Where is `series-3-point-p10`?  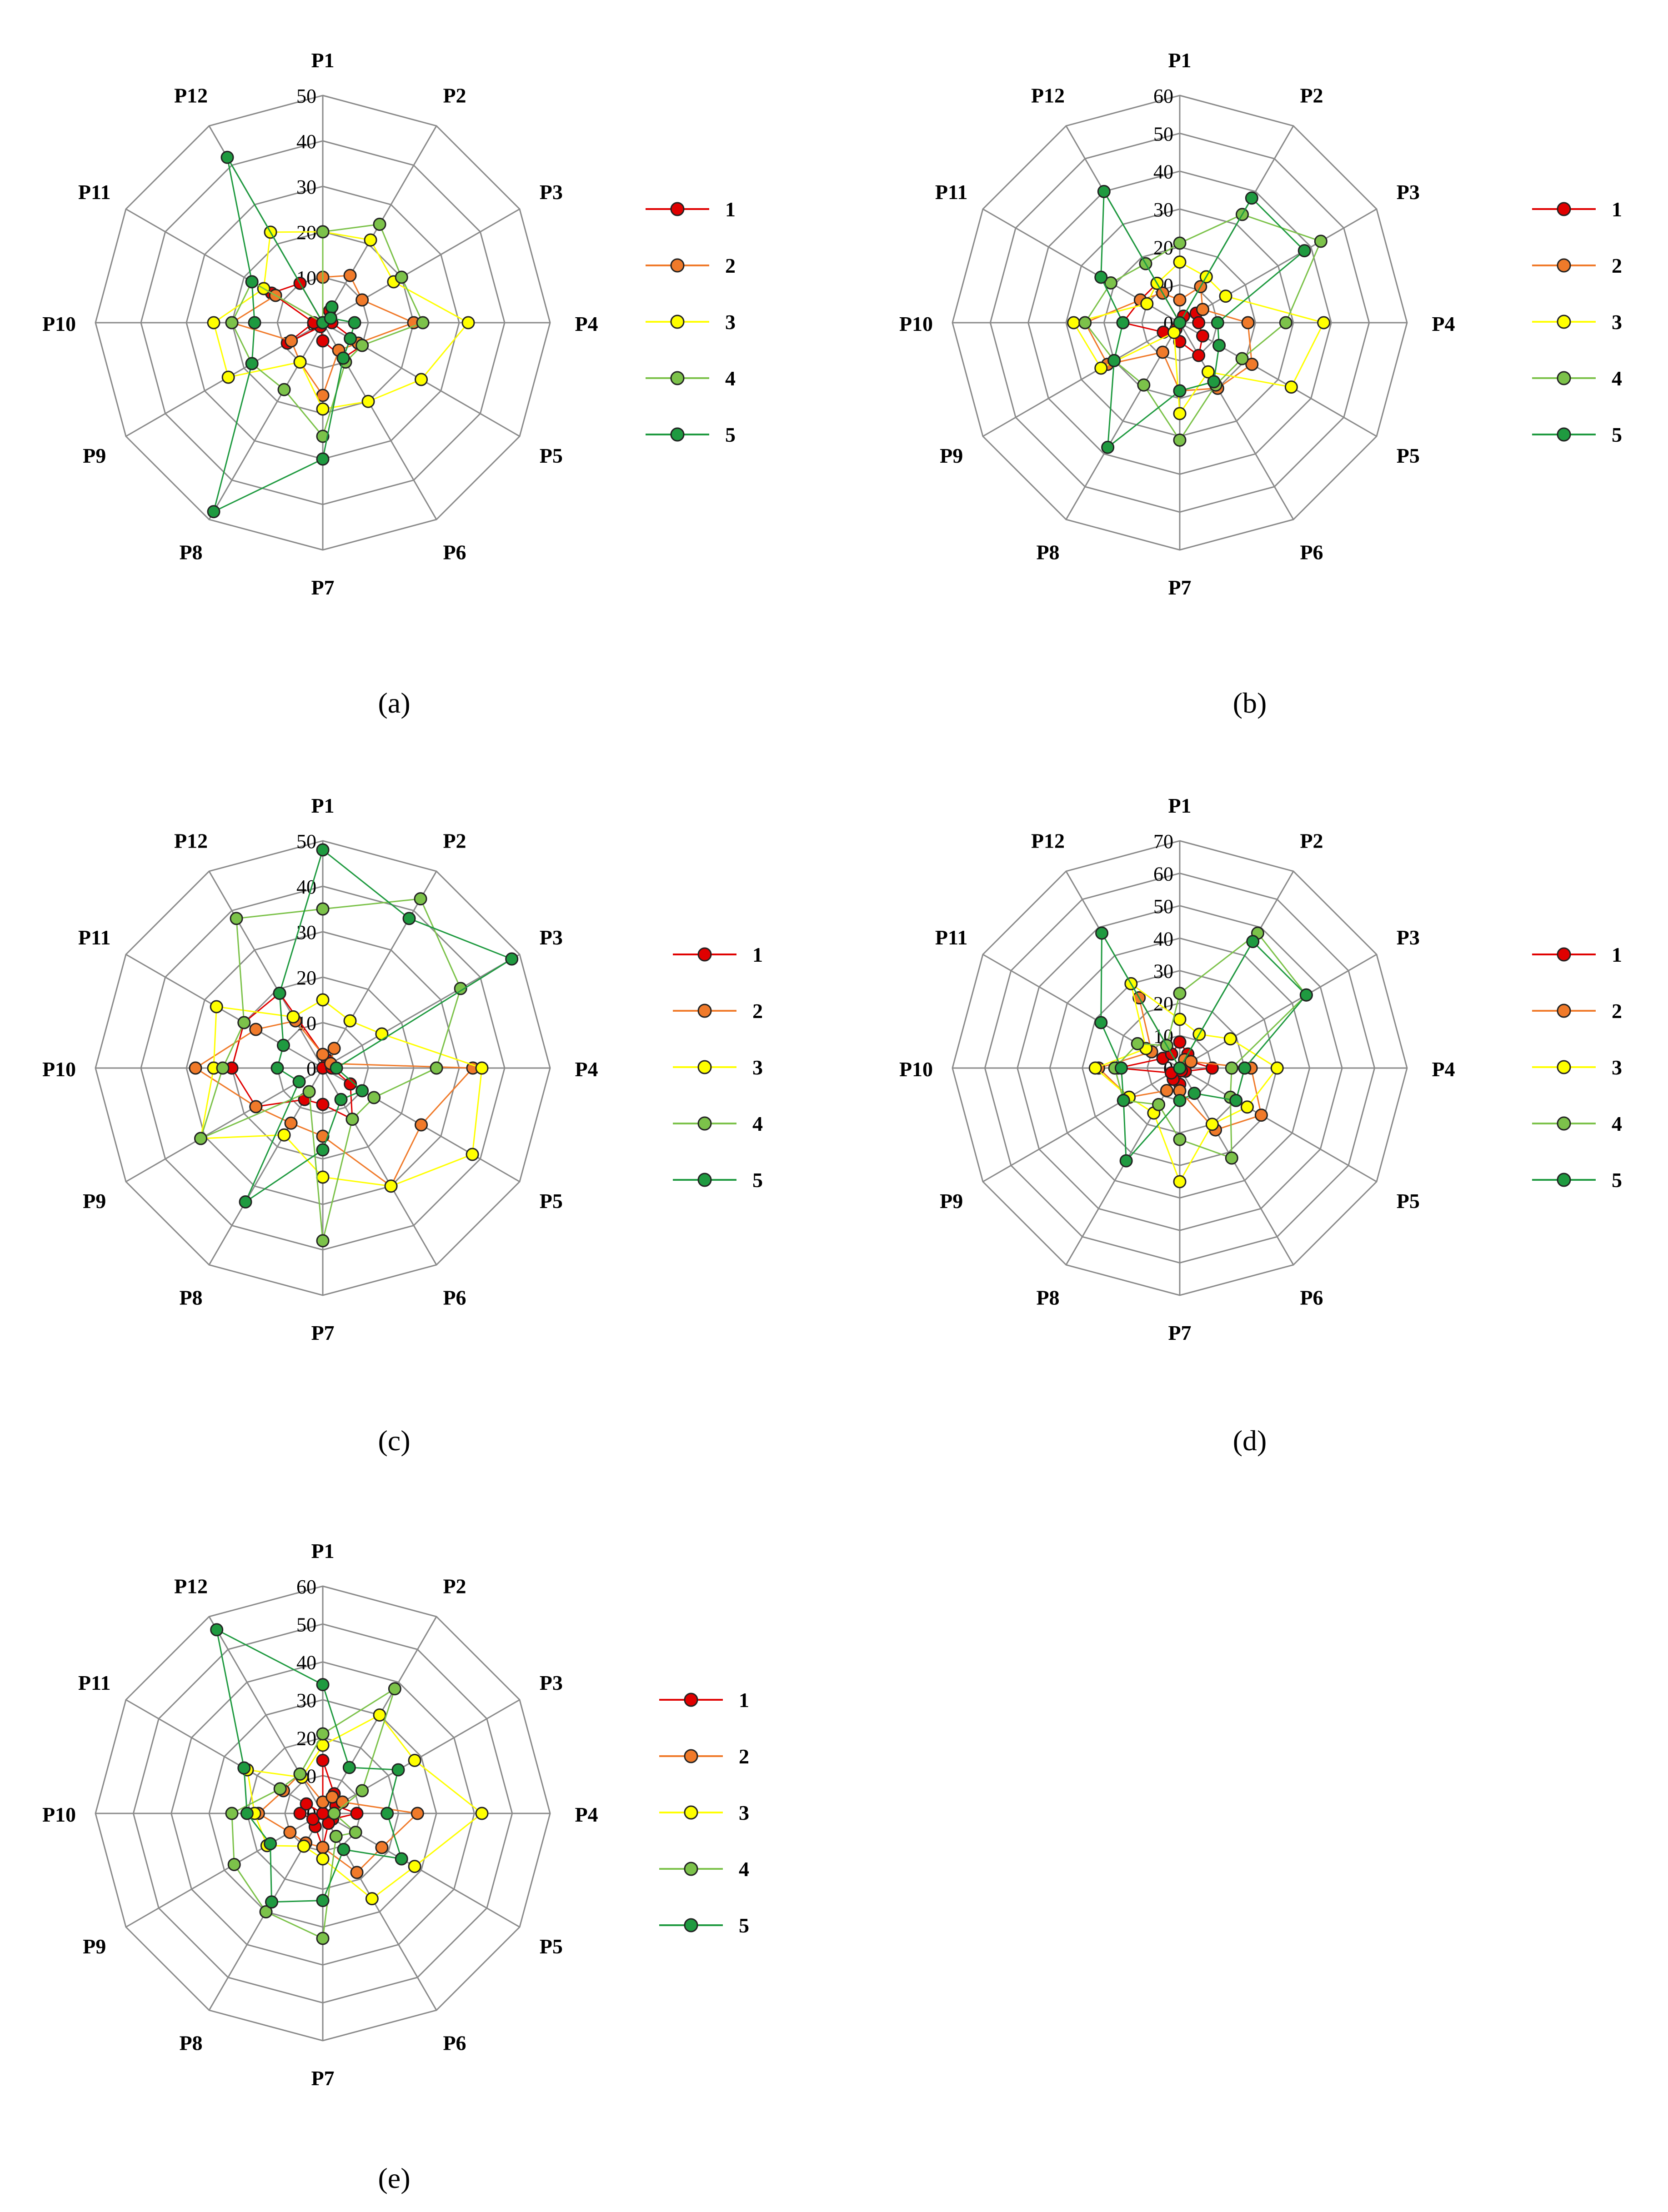
series-3-point-p10 is located at coordinates (213, 323).